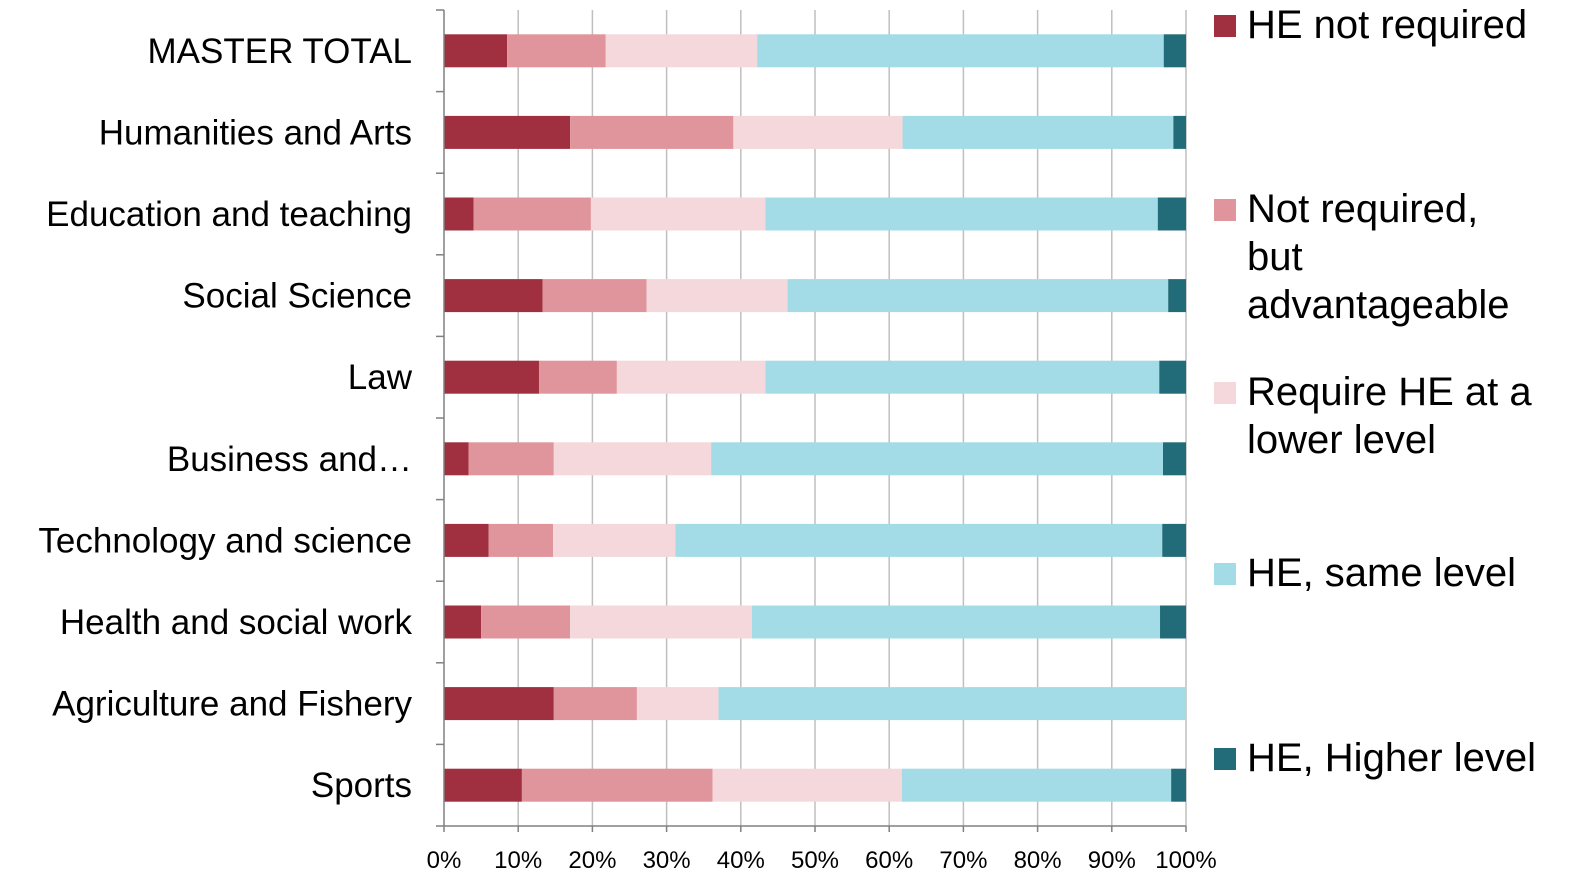 Image resolution: width=1575 pixels, height=876 pixels. Describe the element at coordinates (815, 860) in the screenshot. I see `x-tick-label: 50%` at that location.